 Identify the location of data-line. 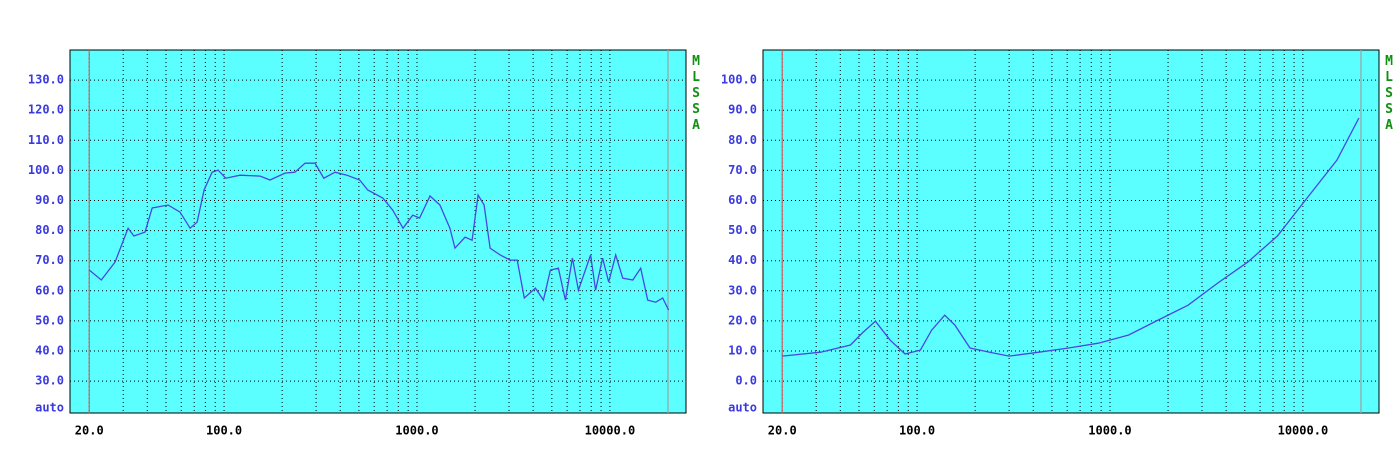
(379, 236).